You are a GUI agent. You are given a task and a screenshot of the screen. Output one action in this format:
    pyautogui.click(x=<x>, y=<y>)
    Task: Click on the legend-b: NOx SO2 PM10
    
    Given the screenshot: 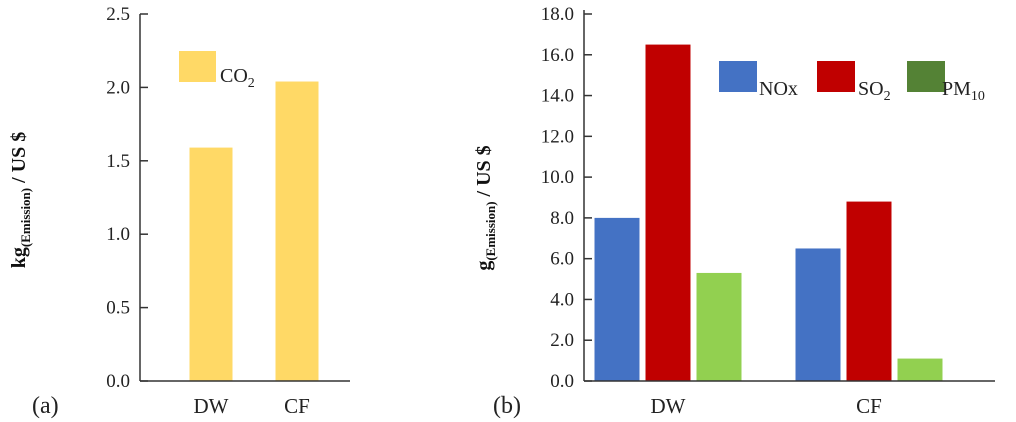 What is the action you would take?
    pyautogui.click(x=852, y=82)
    